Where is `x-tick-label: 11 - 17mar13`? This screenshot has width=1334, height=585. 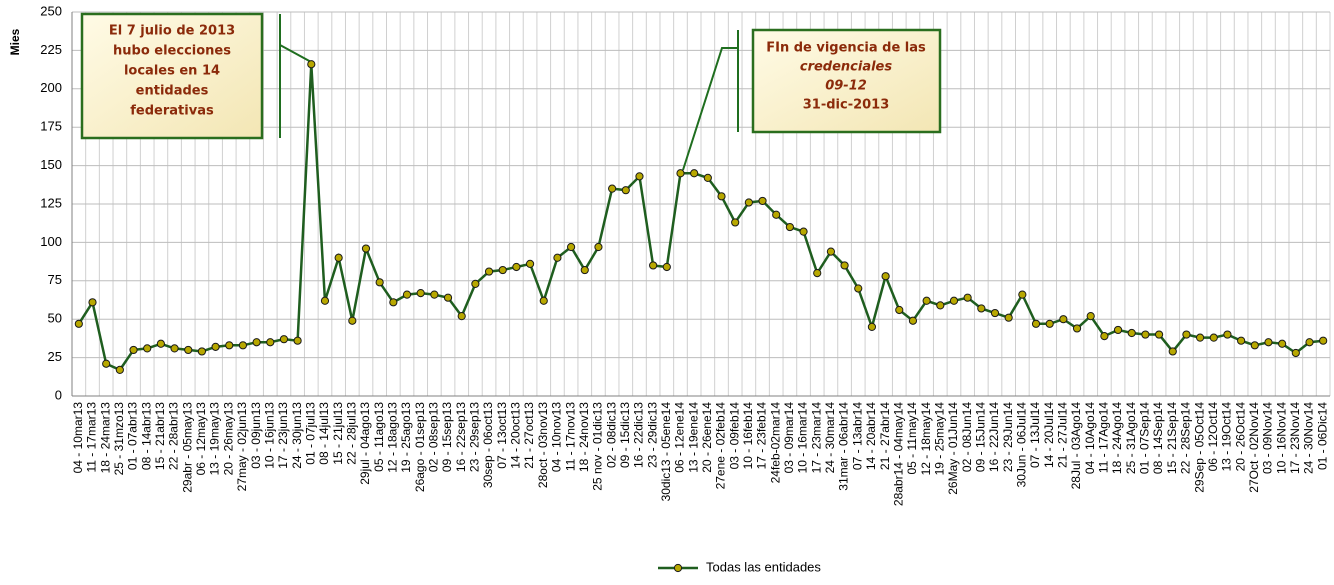 x-tick-label: 11 - 17mar13 is located at coordinates (92, 437).